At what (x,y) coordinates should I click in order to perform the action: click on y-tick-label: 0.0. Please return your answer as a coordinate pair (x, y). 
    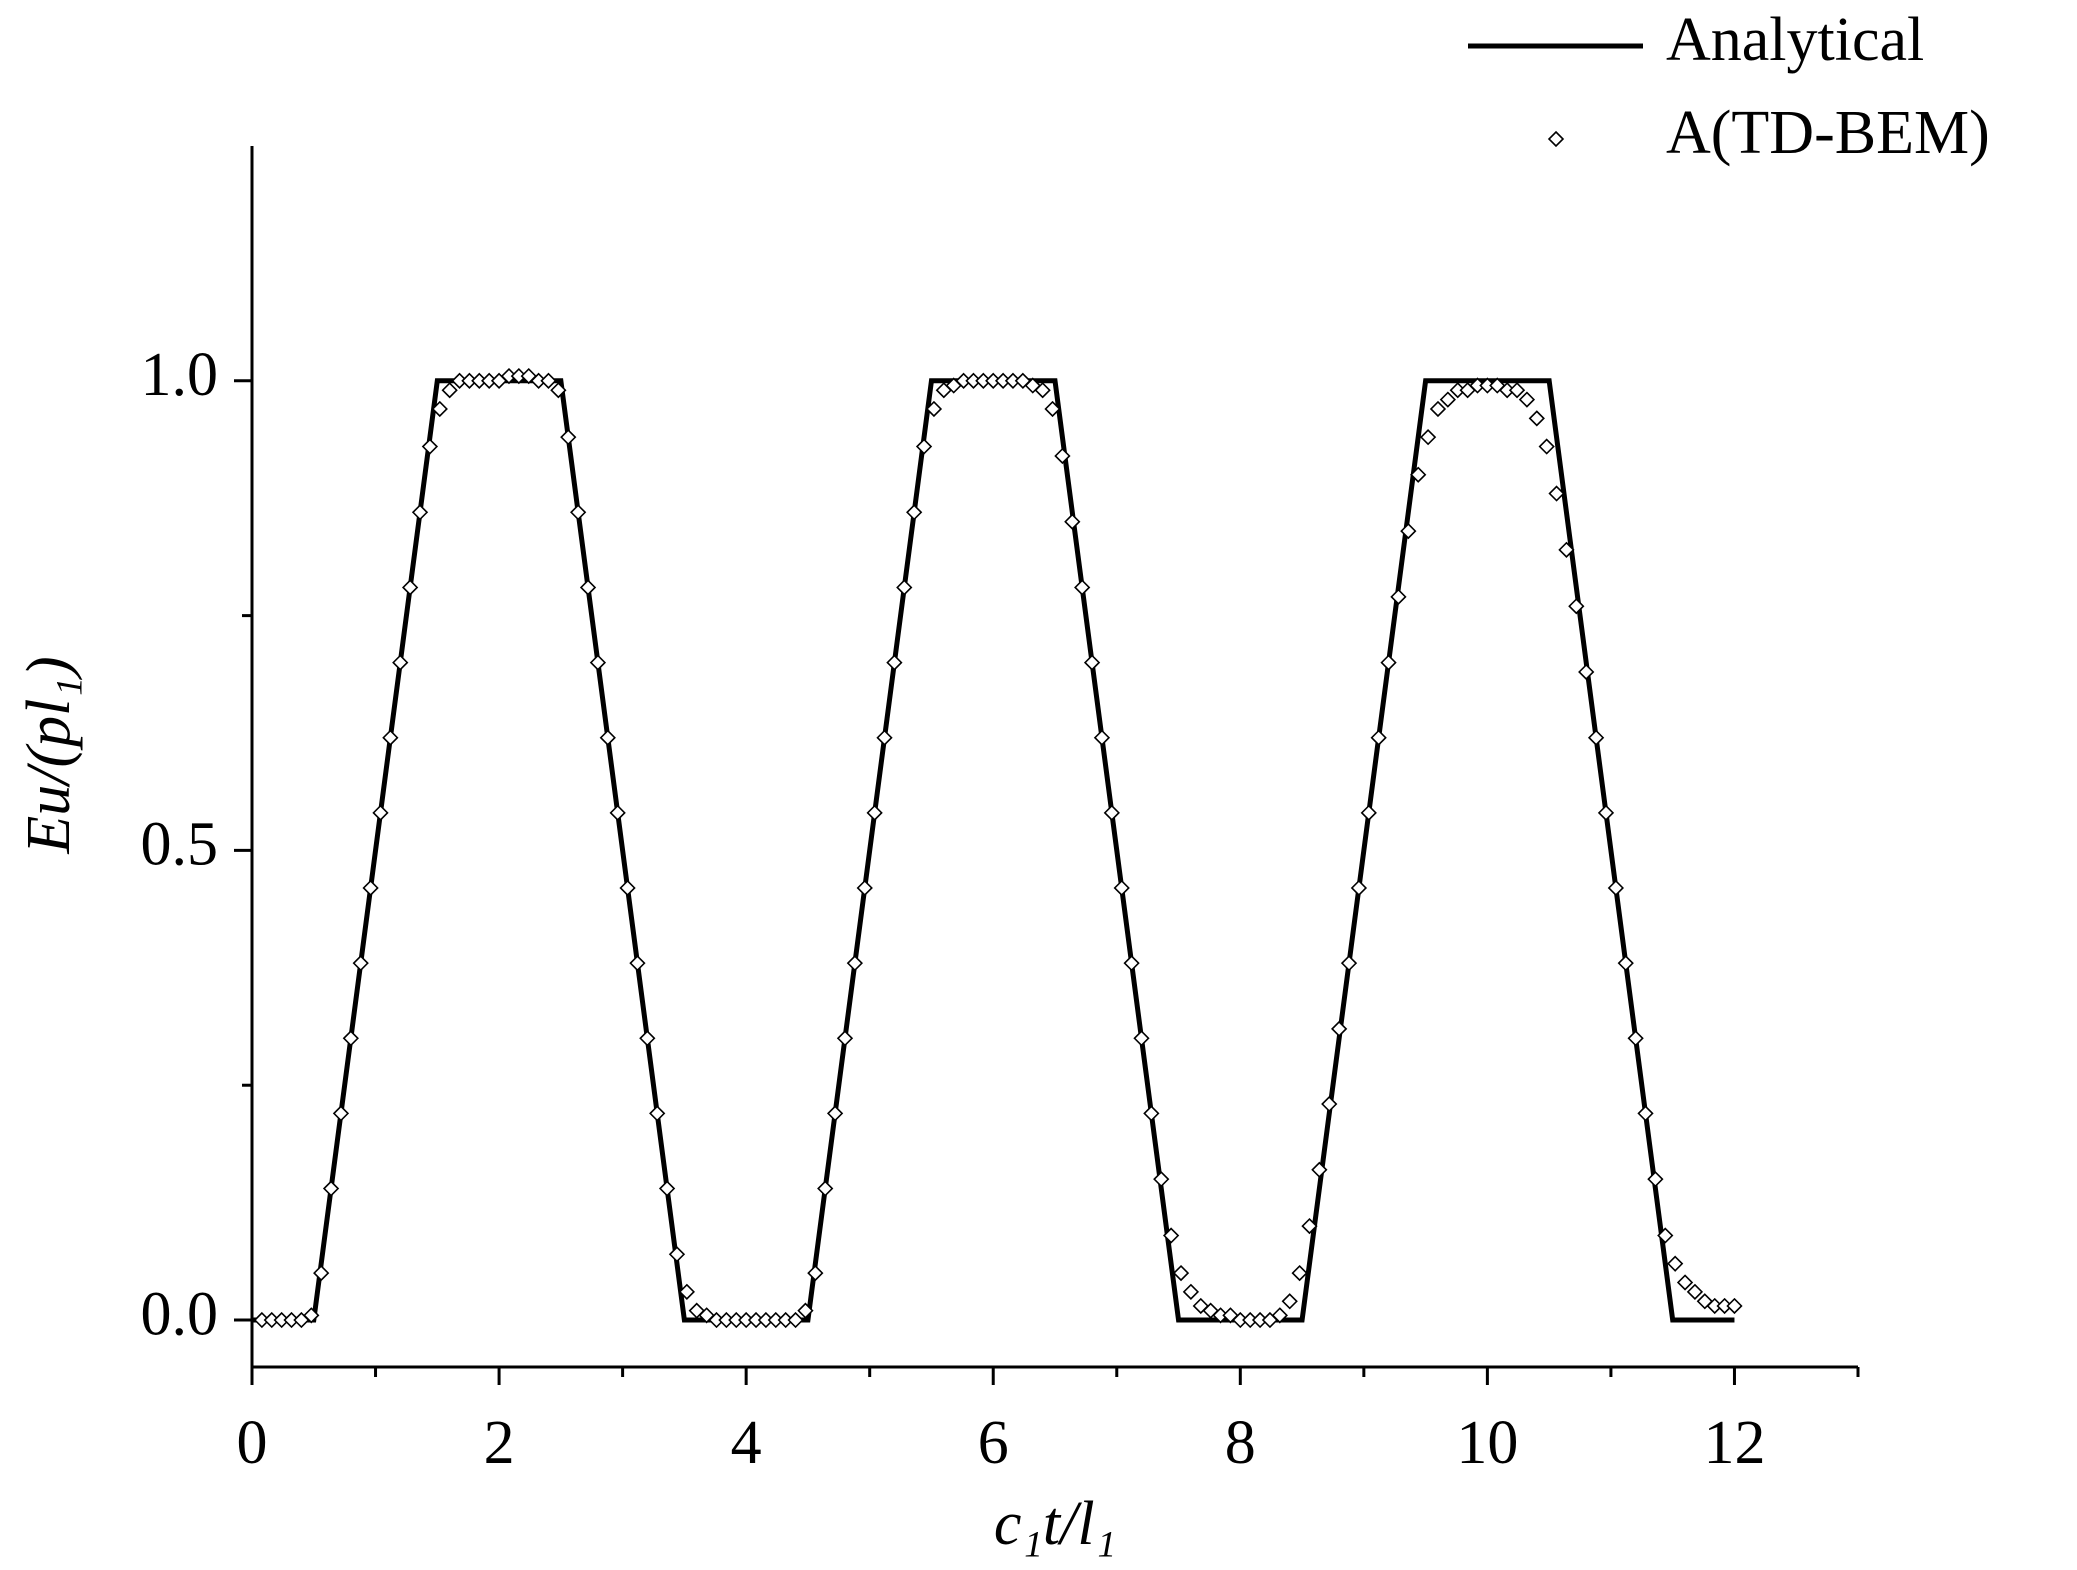
    Looking at the image, I should click on (180, 1314).